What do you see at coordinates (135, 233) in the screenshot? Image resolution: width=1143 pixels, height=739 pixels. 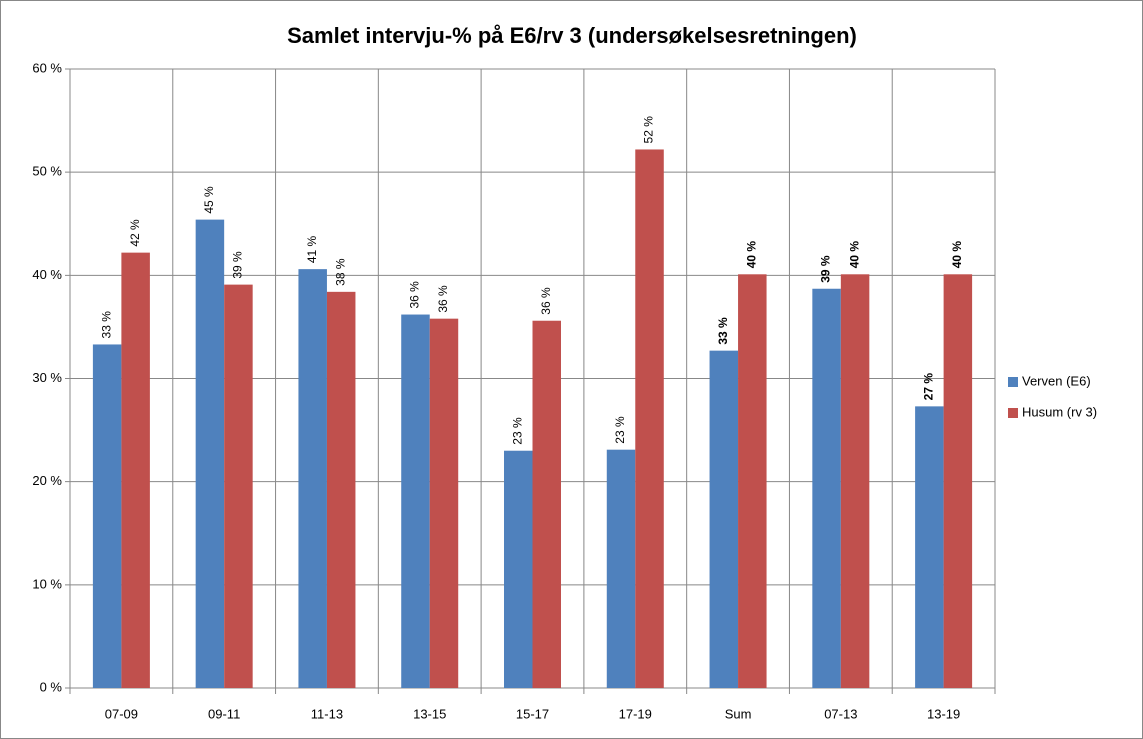 I see `value-label: 42 %` at bounding box center [135, 233].